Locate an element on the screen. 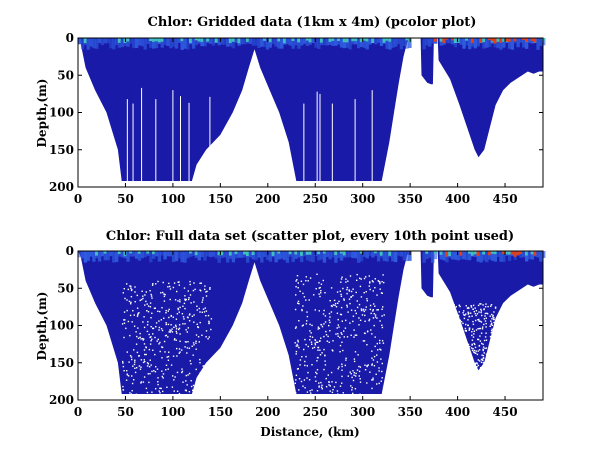 The width and height of the screenshot is (600, 451). surface-high-cell is located at coordinates (447, 254).